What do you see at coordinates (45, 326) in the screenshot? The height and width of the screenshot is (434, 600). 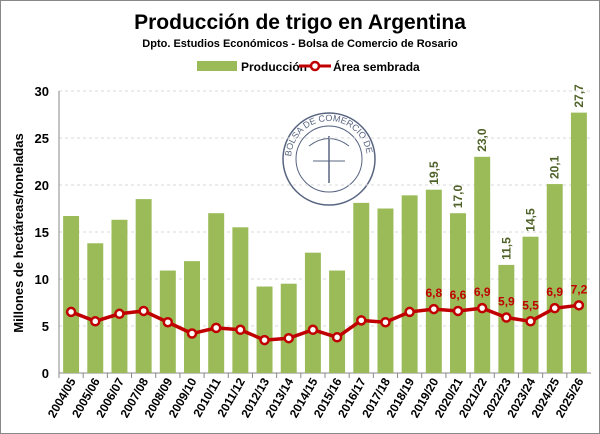 I see `y-tick-label: 5` at bounding box center [45, 326].